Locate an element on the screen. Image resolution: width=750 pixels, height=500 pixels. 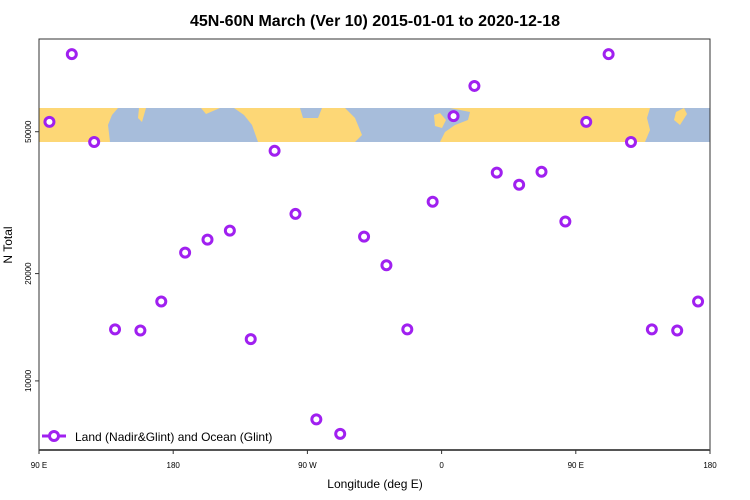
x-axis-label: Longitude (deg E) is located at coordinates (374, 484).